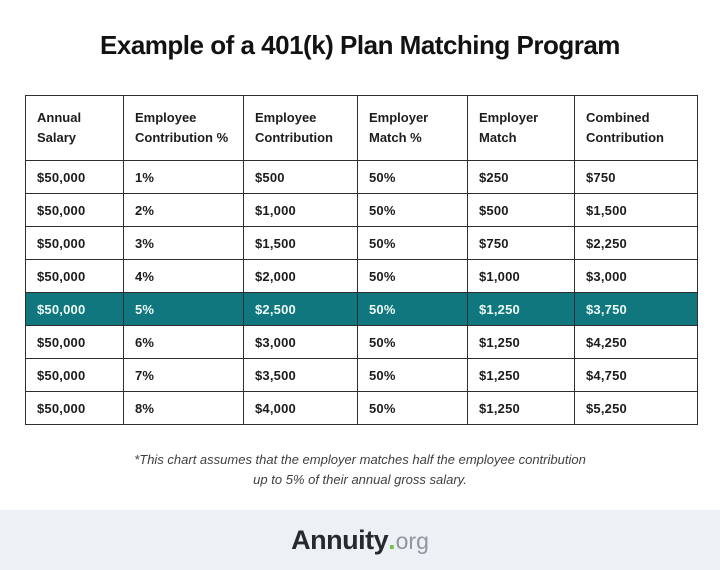  I want to click on annuity-org-logo: Annuity. org, so click(360, 540).